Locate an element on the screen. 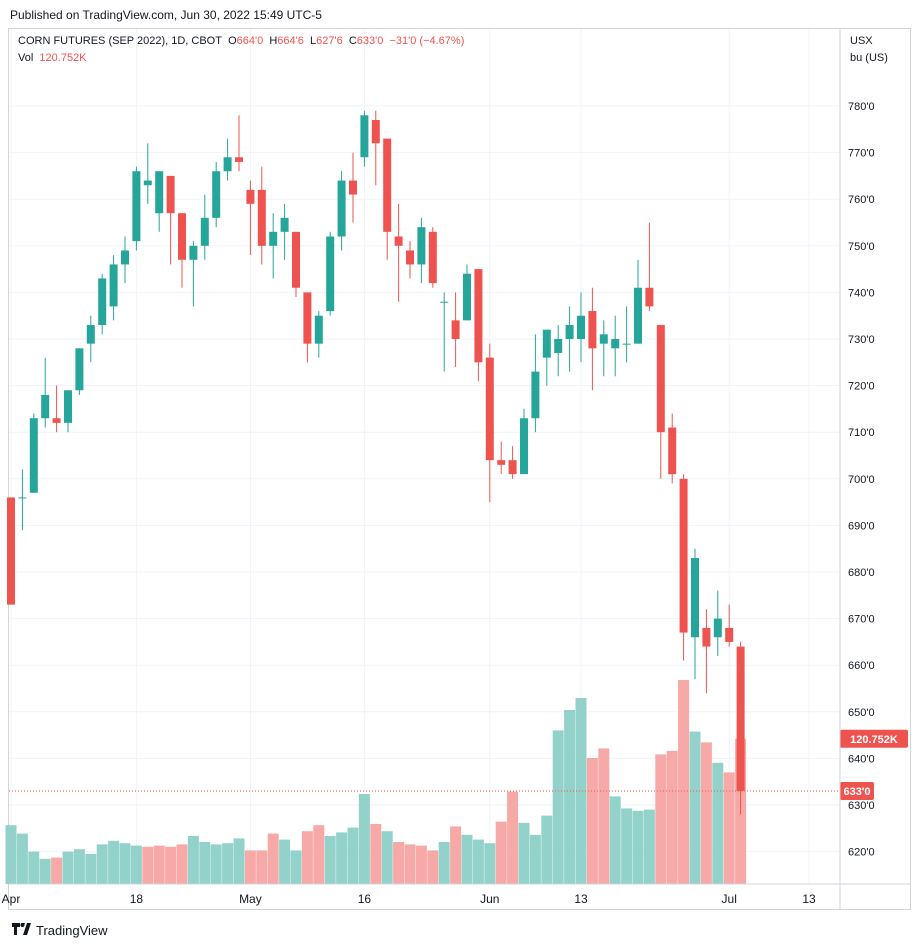 This screenshot has height=948, width=920. tradingview-logo: TradingView is located at coordinates (60, 929).